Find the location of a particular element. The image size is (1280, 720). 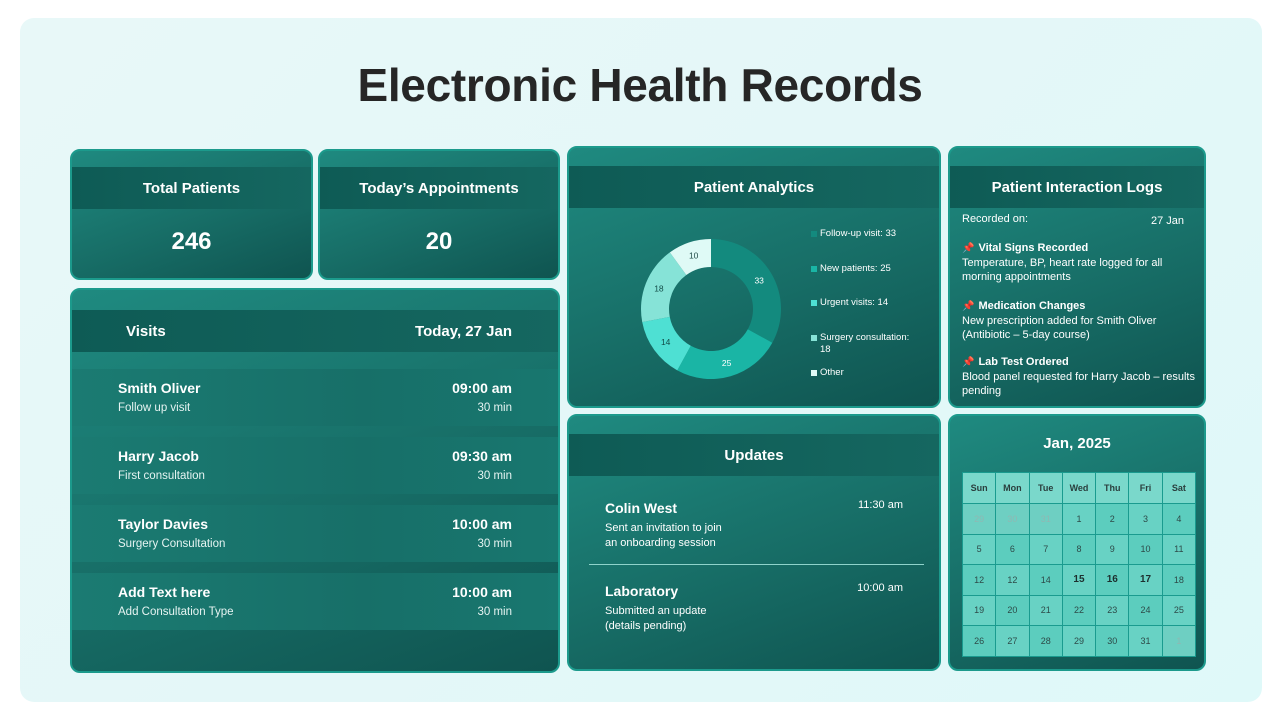

visit-patient-name: Taylor Davies is located at coordinates (163, 524).